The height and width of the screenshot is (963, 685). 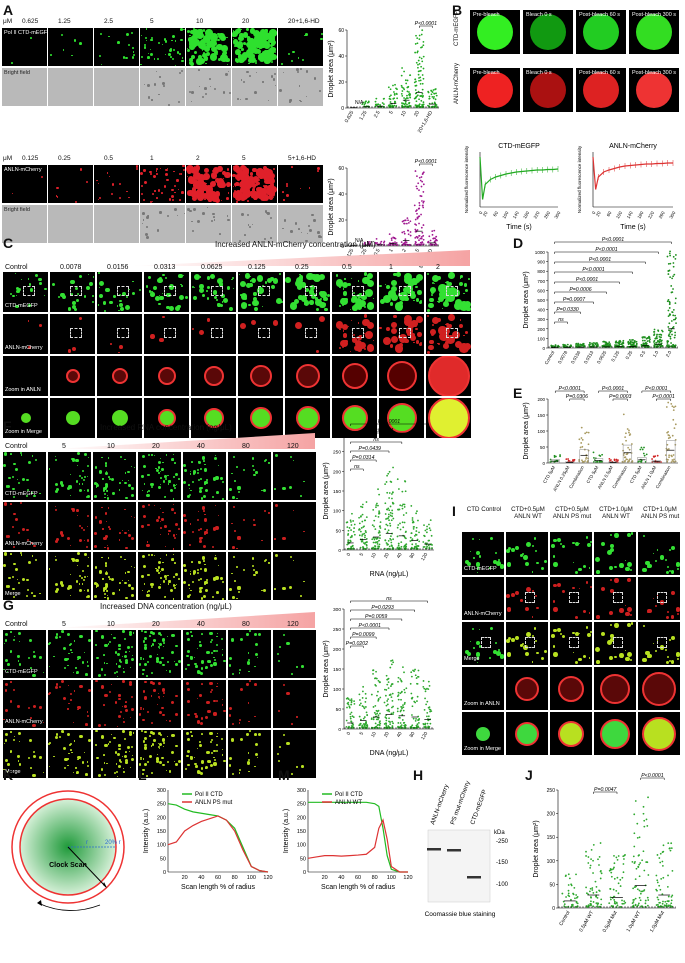 I want to click on i-col-label: CTD+0.5μM ANLN PS mut, so click(x=572, y=513).